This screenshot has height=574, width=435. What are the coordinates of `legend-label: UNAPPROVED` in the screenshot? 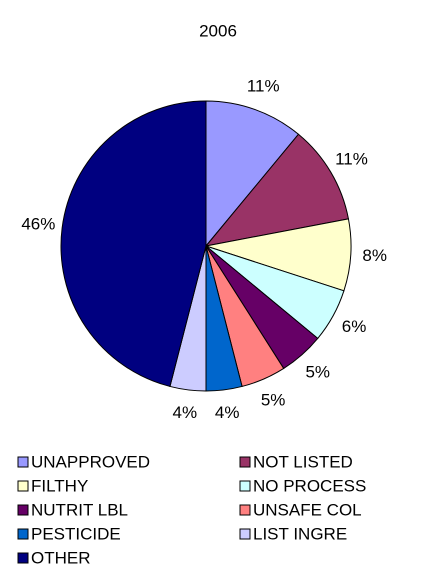 It's located at (90, 461).